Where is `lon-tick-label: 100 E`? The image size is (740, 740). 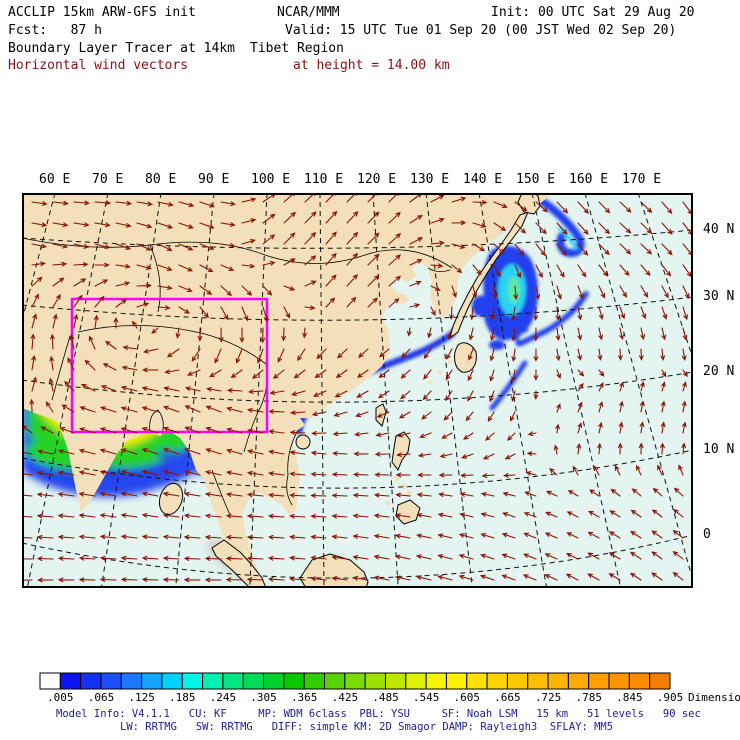
lon-tick-label: 100 E is located at coordinates (271, 179).